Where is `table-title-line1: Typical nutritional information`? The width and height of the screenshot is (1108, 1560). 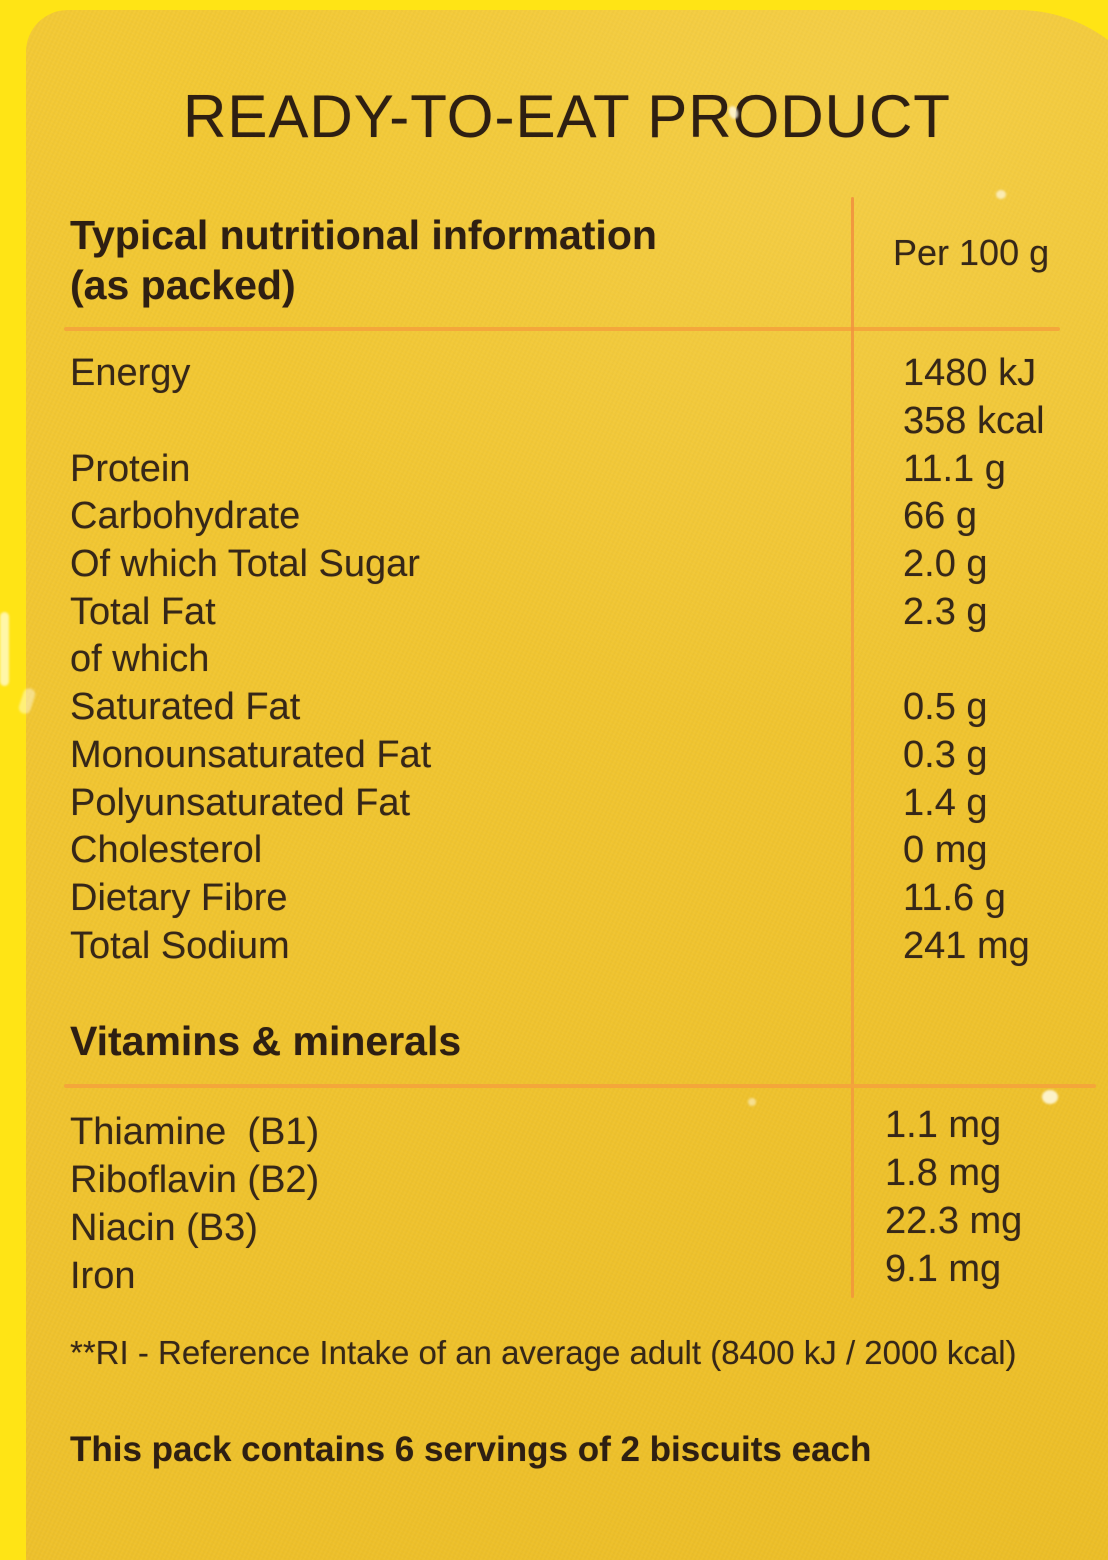 table-title-line1: Typical nutritional information is located at coordinates (363, 235).